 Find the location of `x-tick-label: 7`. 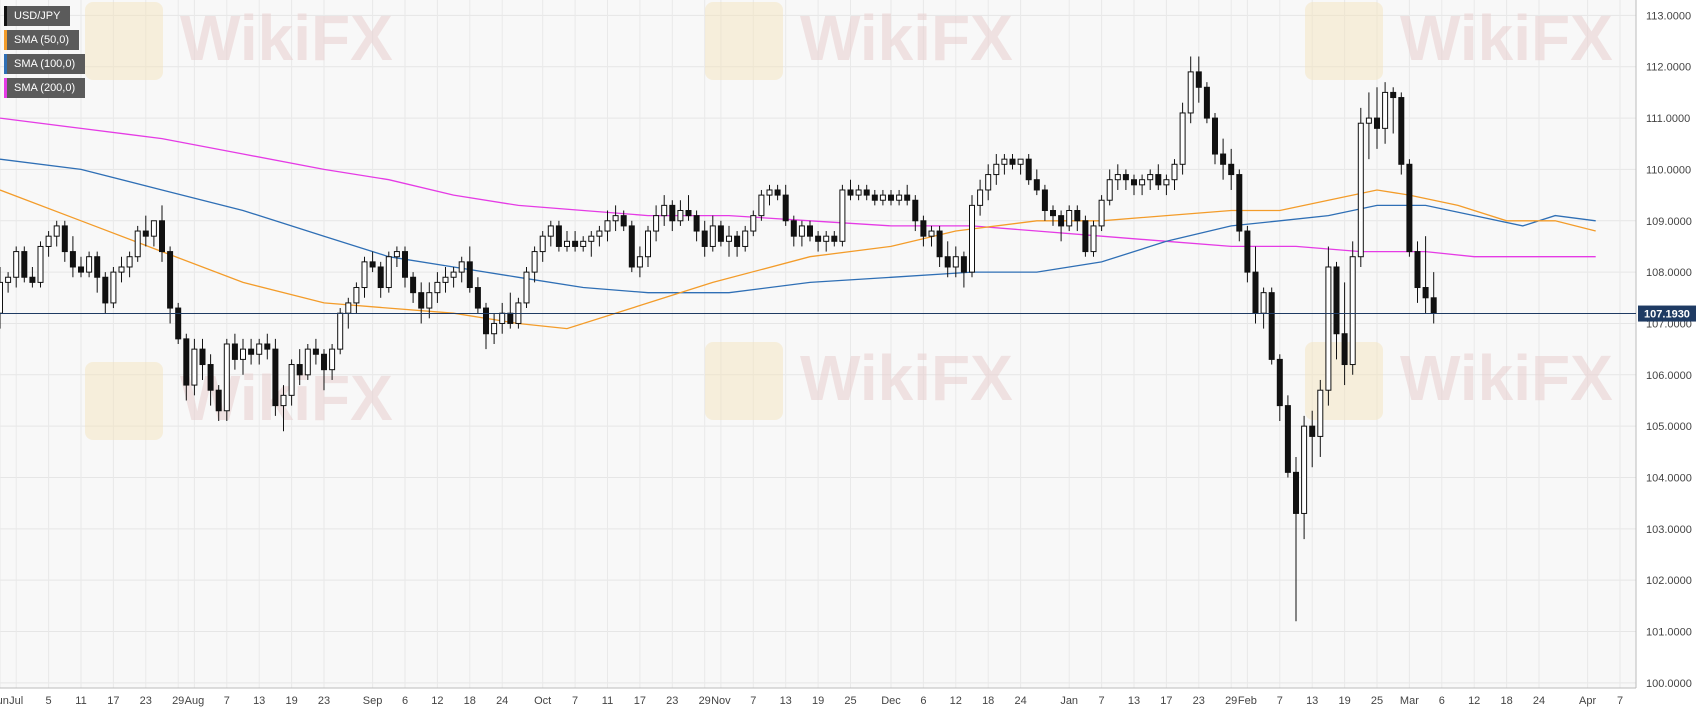

x-tick-label: 7 is located at coordinates (753, 701).